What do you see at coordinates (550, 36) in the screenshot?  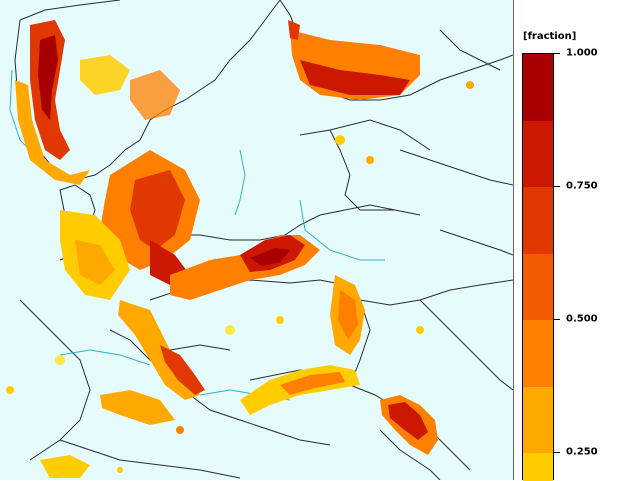 I see `legend-unit-label: [fraction]` at bounding box center [550, 36].